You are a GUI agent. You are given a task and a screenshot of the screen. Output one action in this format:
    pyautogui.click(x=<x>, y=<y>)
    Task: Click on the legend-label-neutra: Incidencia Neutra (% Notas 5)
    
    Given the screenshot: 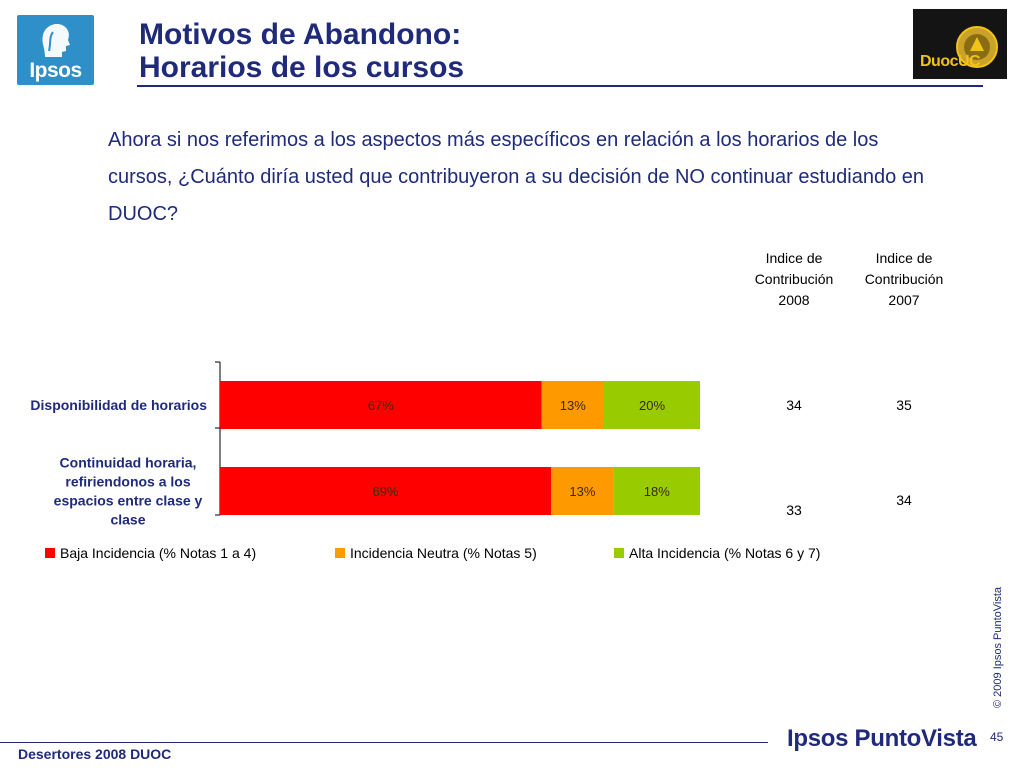 What is the action you would take?
    pyautogui.click(x=443, y=553)
    